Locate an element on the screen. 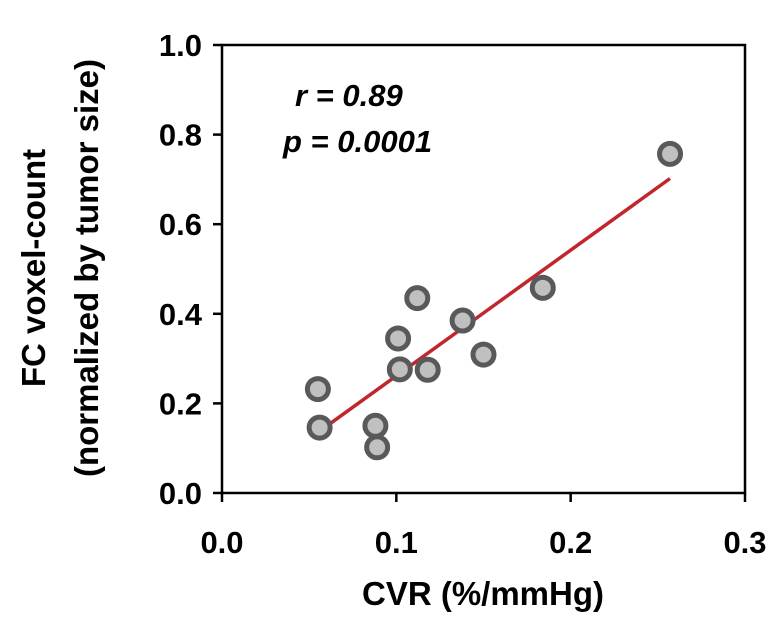  y-axis-title-line-1: FC voxel-count is located at coordinates (33, 268).